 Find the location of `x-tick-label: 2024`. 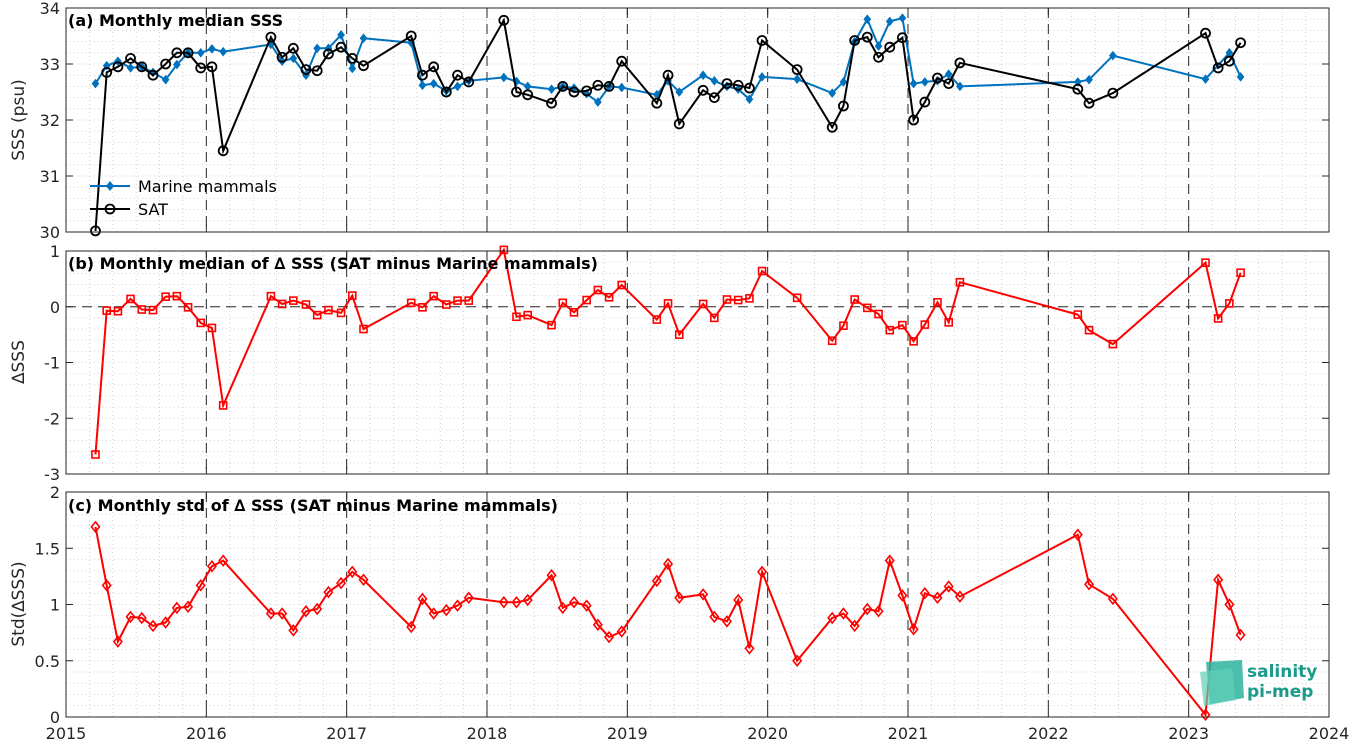

x-tick-label: 2024 is located at coordinates (1329, 733).